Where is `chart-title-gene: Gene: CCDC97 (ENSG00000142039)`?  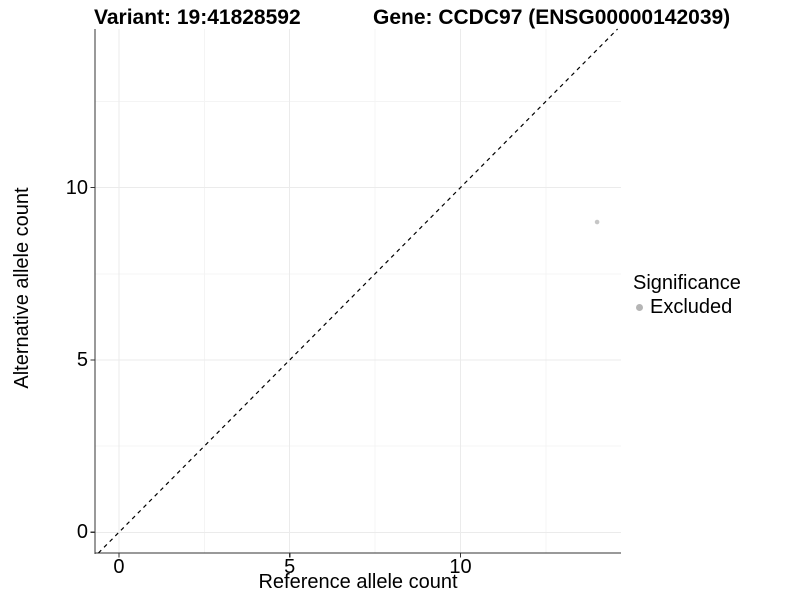
chart-title-gene: Gene: CCDC97 (ENSG00000142039) is located at coordinates (552, 17).